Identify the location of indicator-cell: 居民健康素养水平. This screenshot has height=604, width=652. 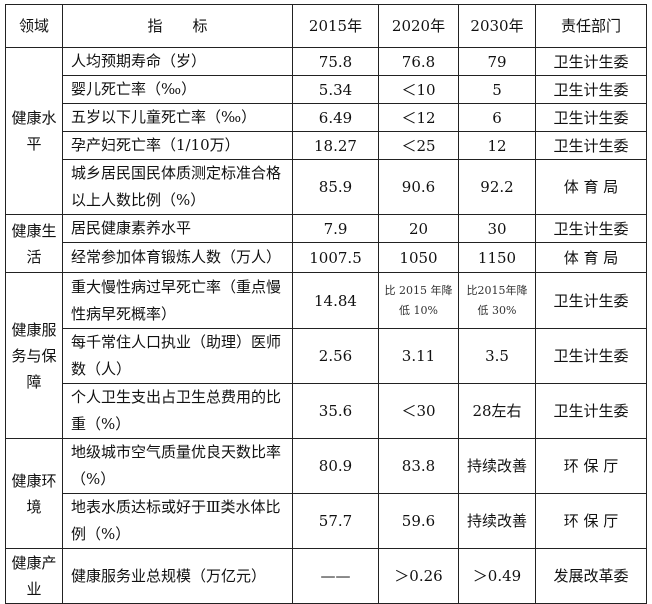
(177, 228).